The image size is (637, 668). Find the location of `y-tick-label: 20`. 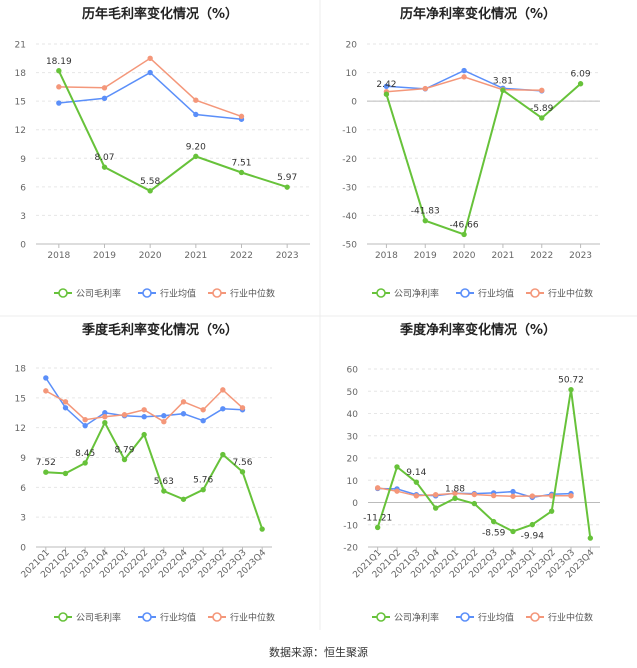

y-tick-label: 20 is located at coordinates (352, 46).